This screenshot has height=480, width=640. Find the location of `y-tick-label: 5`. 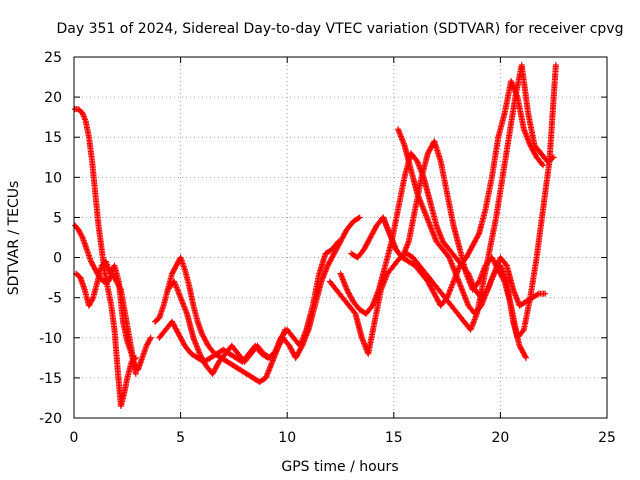

y-tick-label: 5 is located at coordinates (57, 218).